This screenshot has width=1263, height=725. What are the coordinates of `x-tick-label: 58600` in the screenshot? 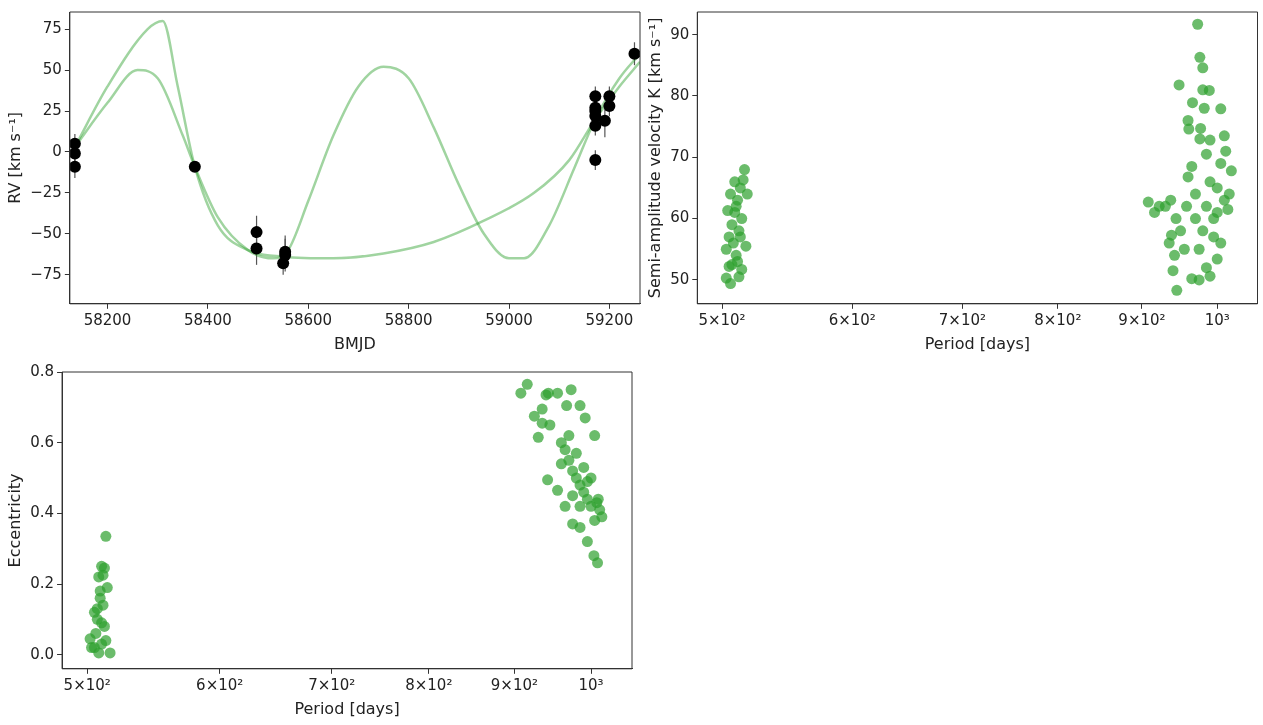 It's located at (308, 319).